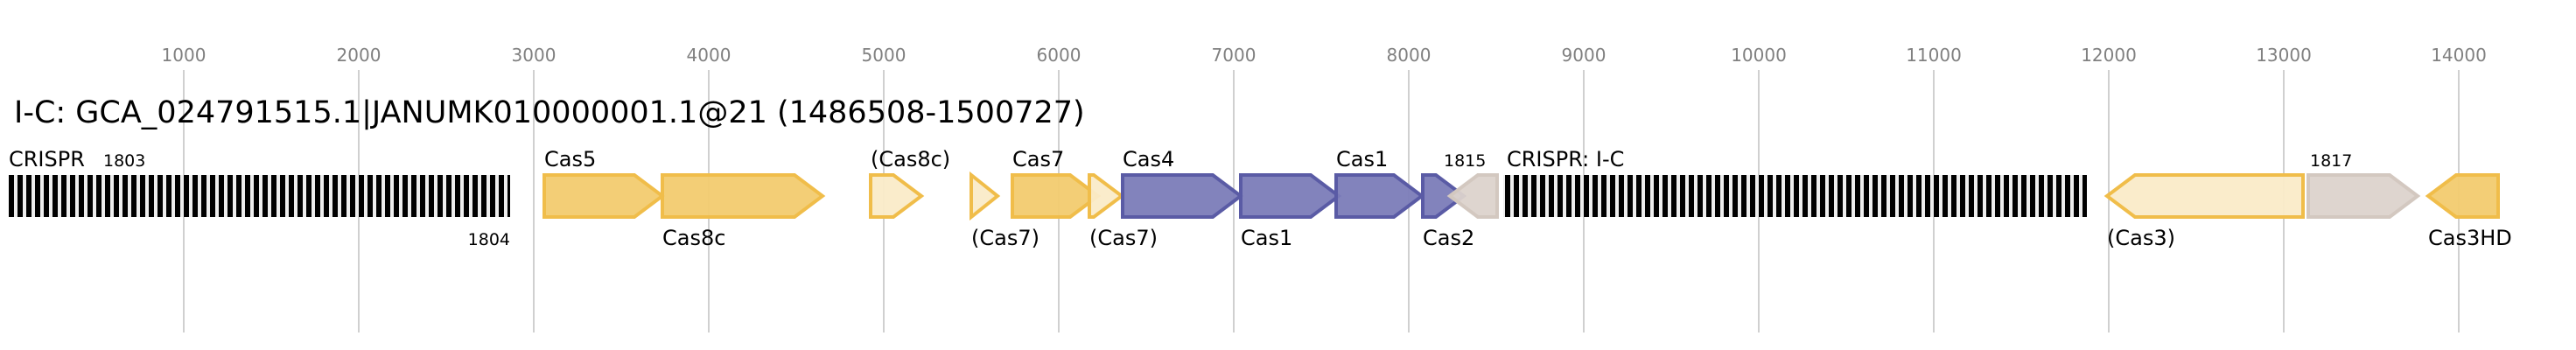 This screenshot has height=350, width=2576. What do you see at coordinates (47, 159) in the screenshot?
I see `crispr-label: CRISPR` at bounding box center [47, 159].